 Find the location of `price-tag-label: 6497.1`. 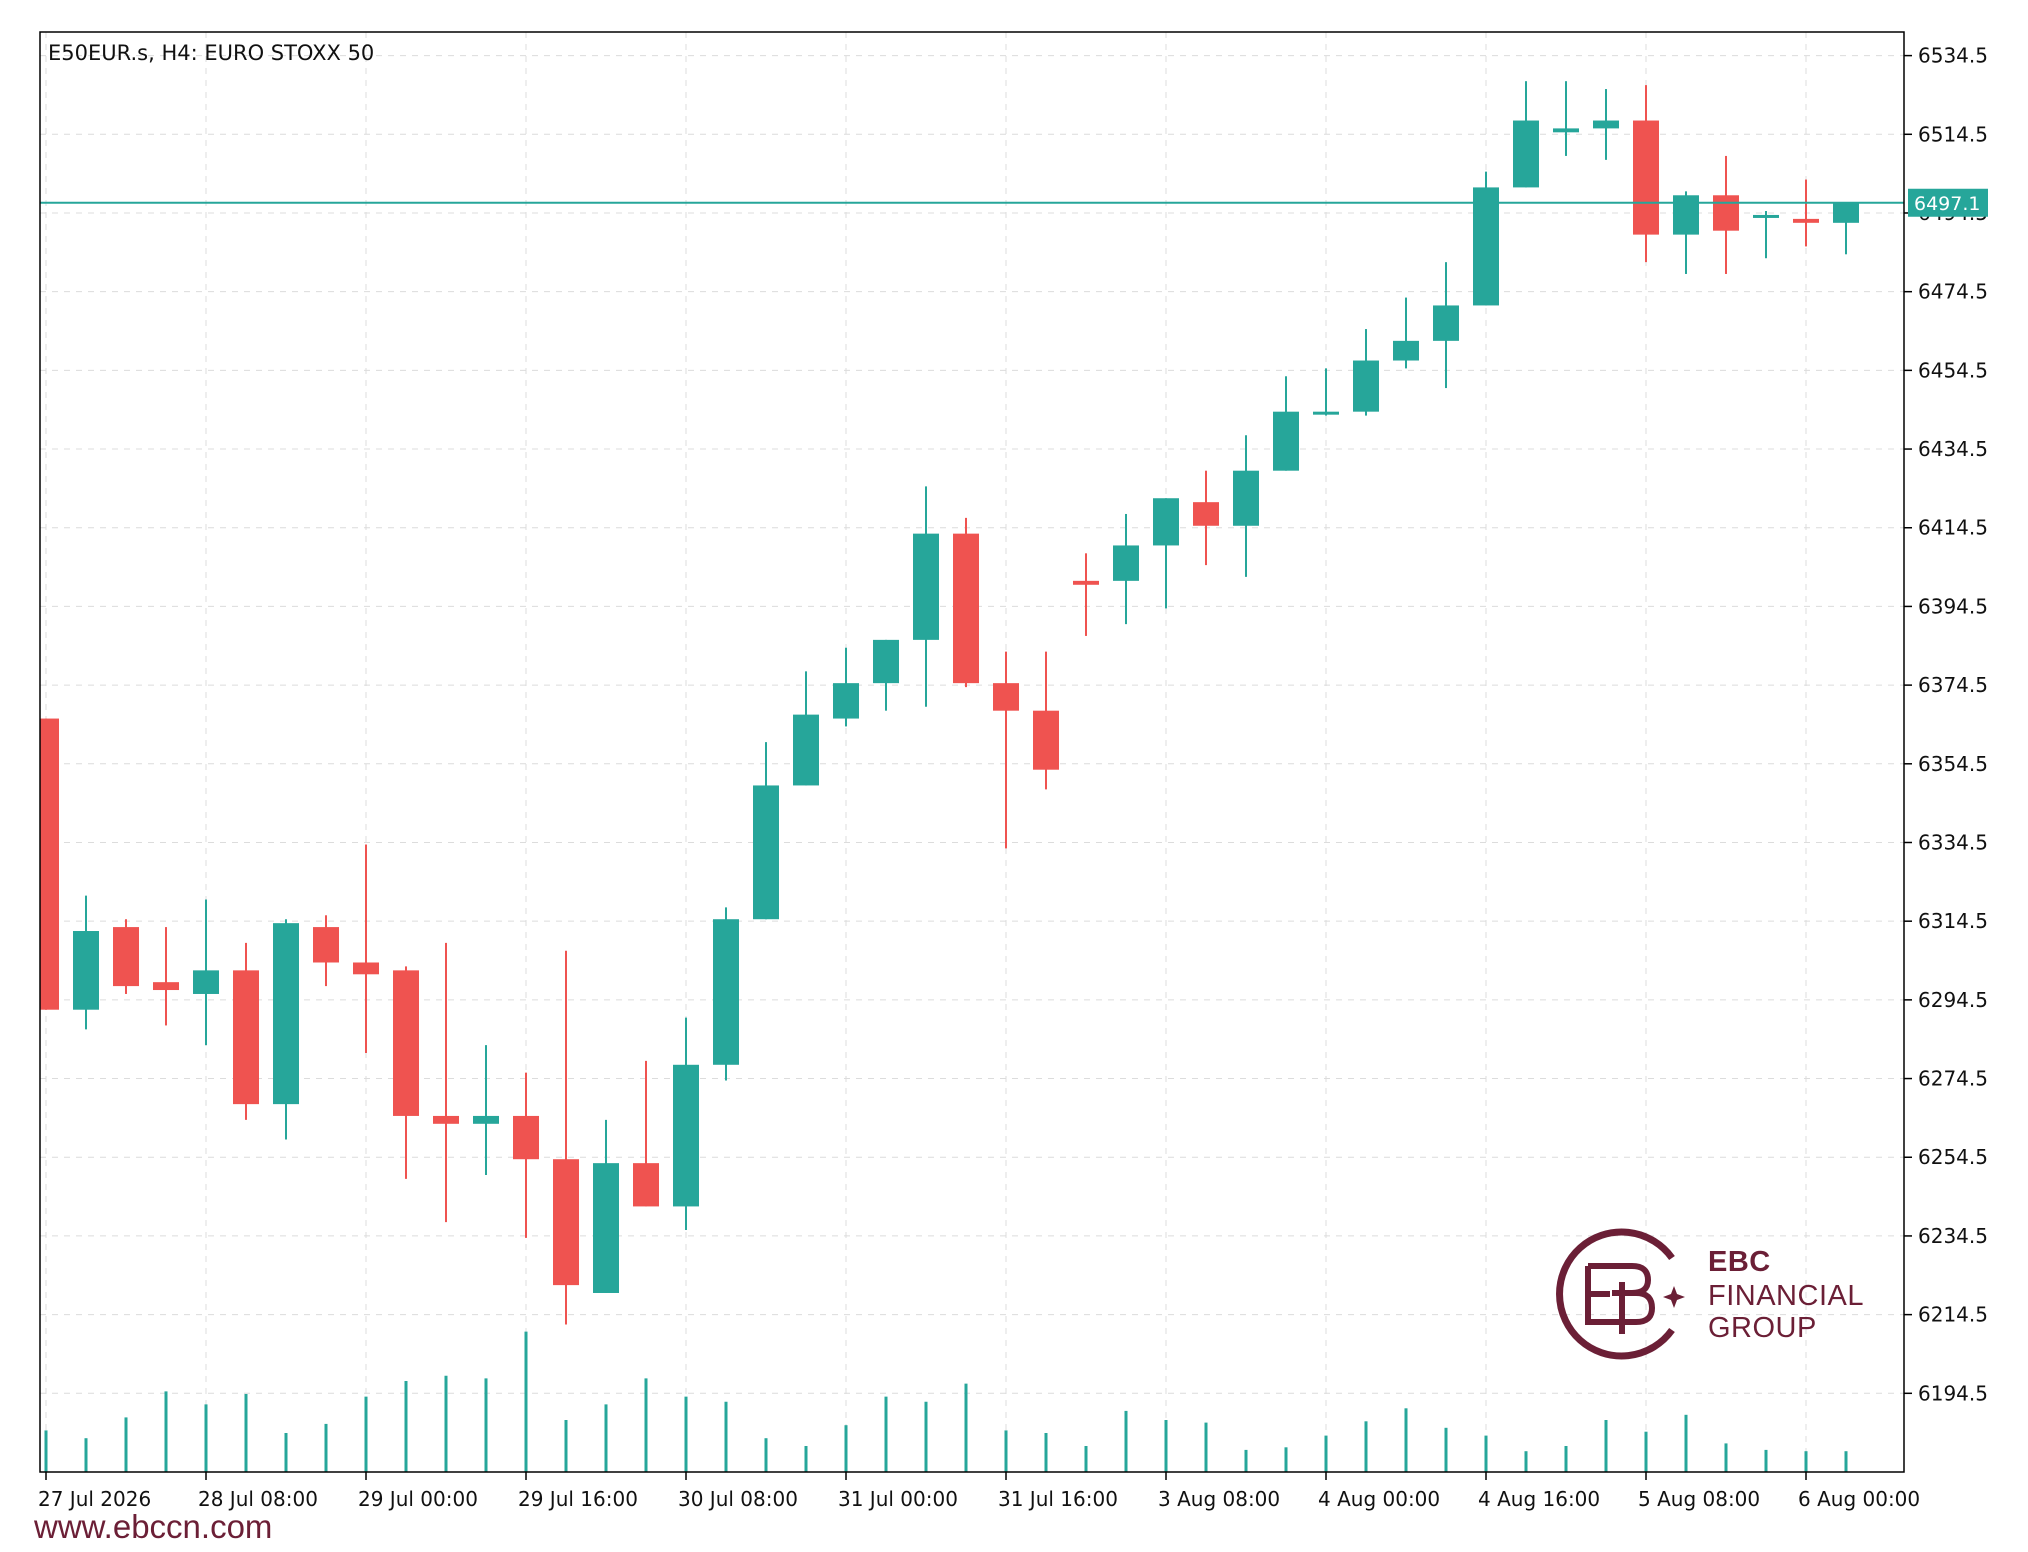

price-tag-label: 6497.1 is located at coordinates (1947, 204).